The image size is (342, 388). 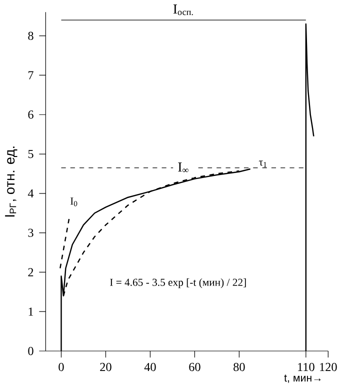 What do you see at coordinates (31, 75) in the screenshot?
I see `y-tick-label: 7` at bounding box center [31, 75].